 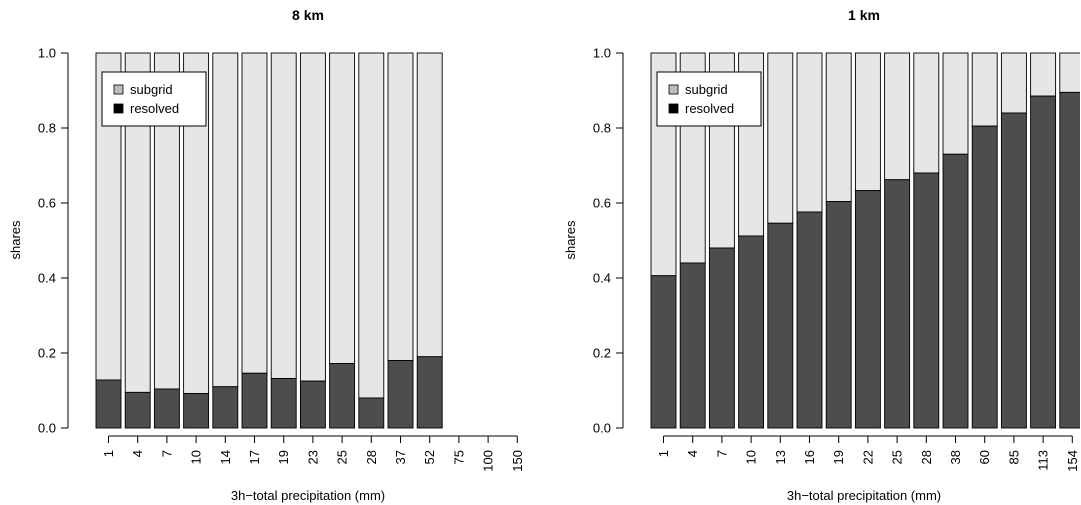 What do you see at coordinates (308, 15) in the screenshot?
I see `chart-title: 8 km` at bounding box center [308, 15].